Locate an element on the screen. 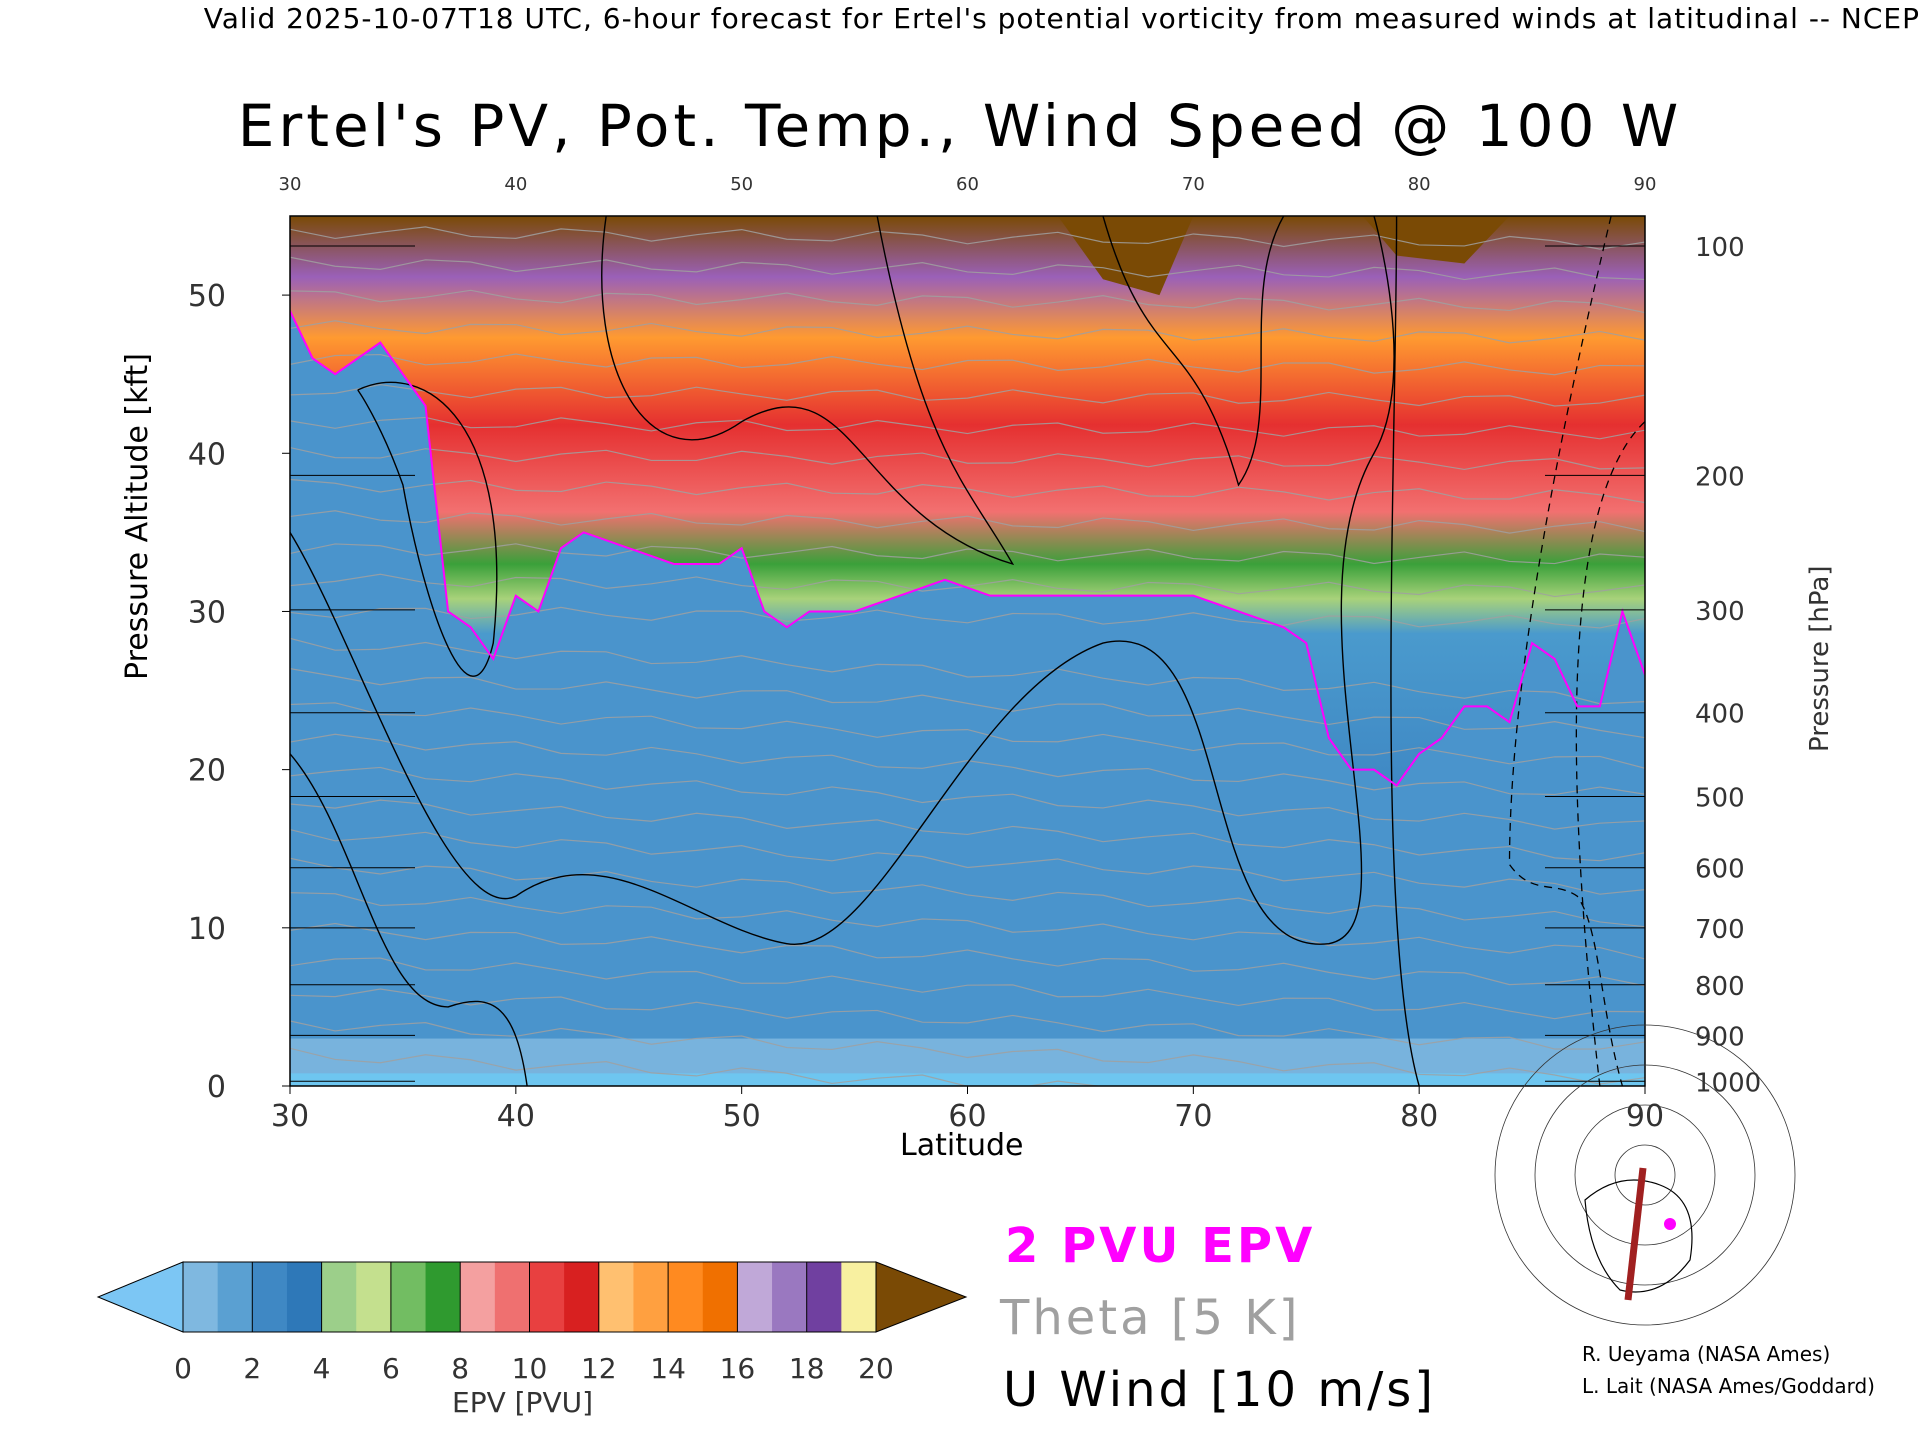 The height and width of the screenshot is (1440, 1920). inset-latitude-circle is located at coordinates (1645, 1175).